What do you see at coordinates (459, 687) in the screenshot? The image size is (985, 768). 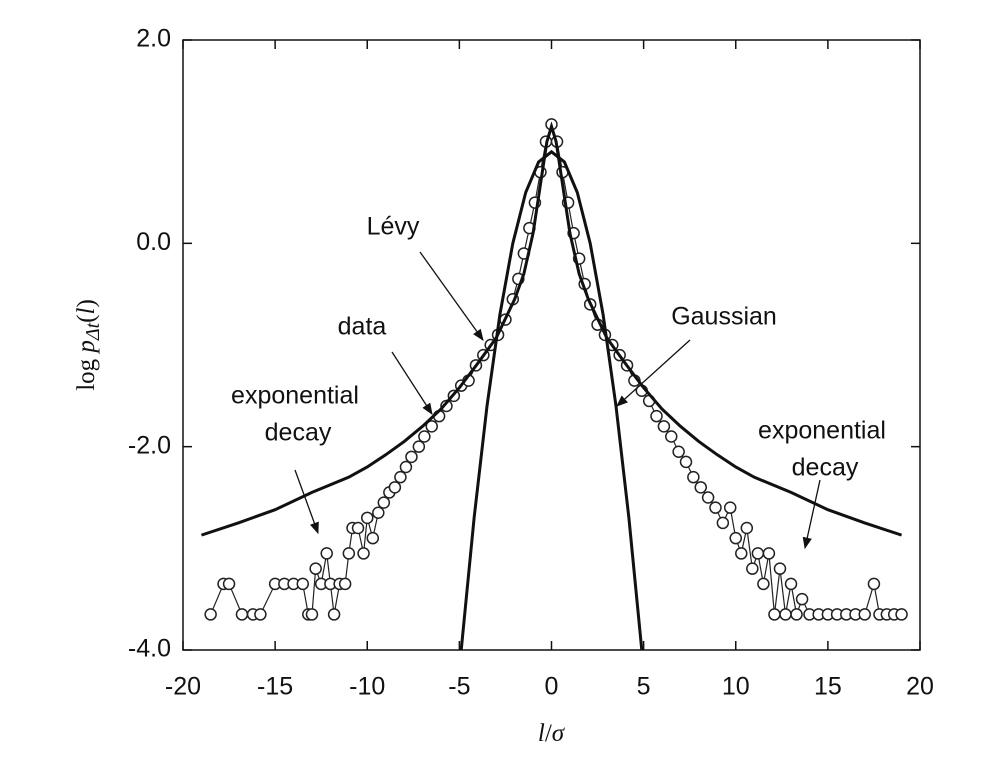 I see `x-tick-label: -5` at bounding box center [459, 687].